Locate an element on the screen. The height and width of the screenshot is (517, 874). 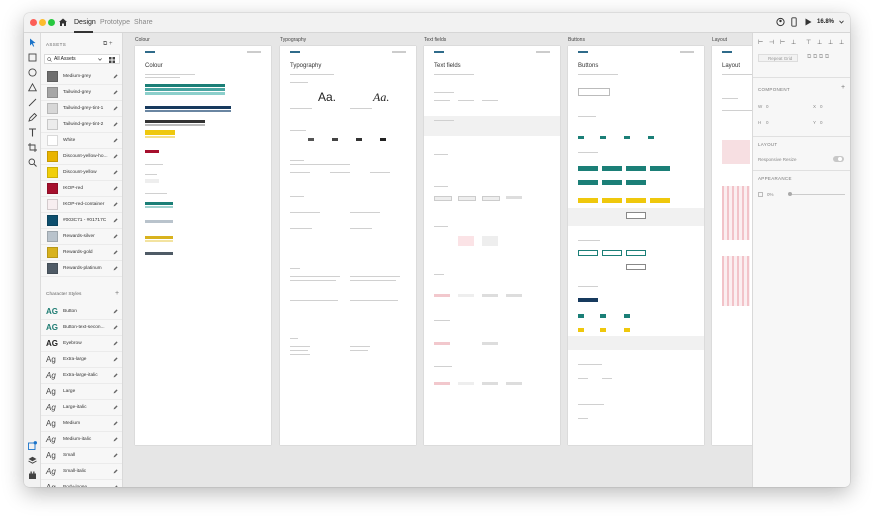
artboard-tool-icon is located at coordinates (32, 147).